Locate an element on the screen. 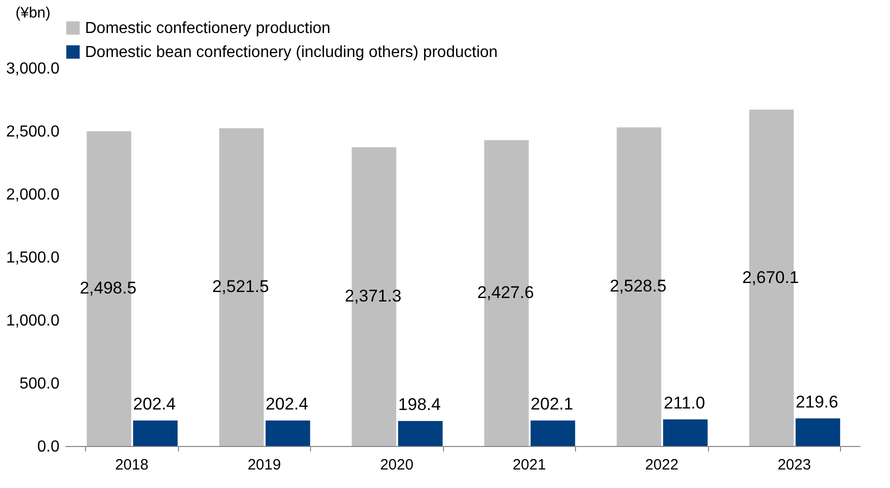 Image resolution: width=890 pixels, height=488 pixels. data-label: 2,498.5 is located at coordinates (108, 288).